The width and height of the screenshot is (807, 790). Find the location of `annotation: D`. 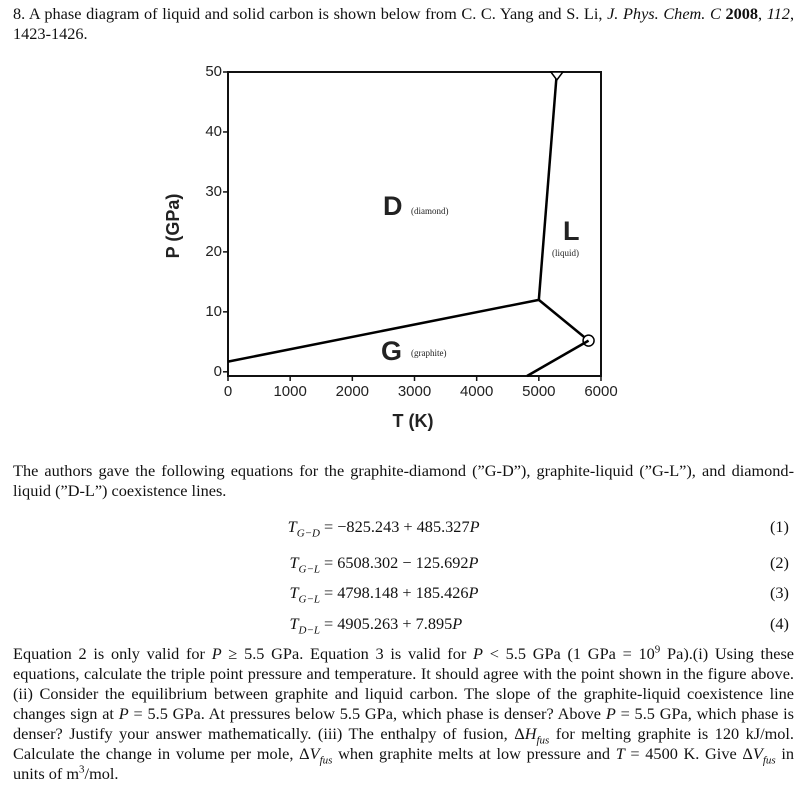

annotation: D is located at coordinates (393, 206).